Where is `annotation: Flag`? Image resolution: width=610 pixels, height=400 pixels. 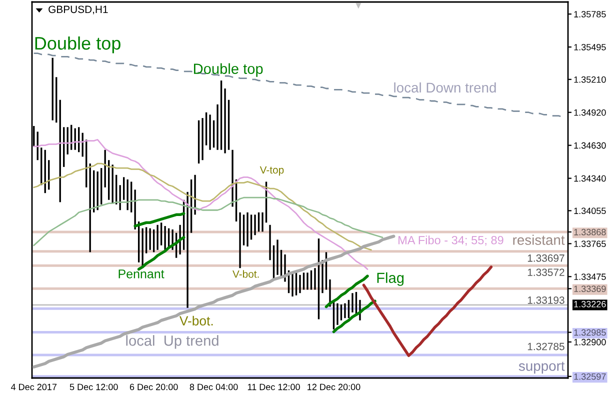
annotation: Flag is located at coordinates (390, 279).